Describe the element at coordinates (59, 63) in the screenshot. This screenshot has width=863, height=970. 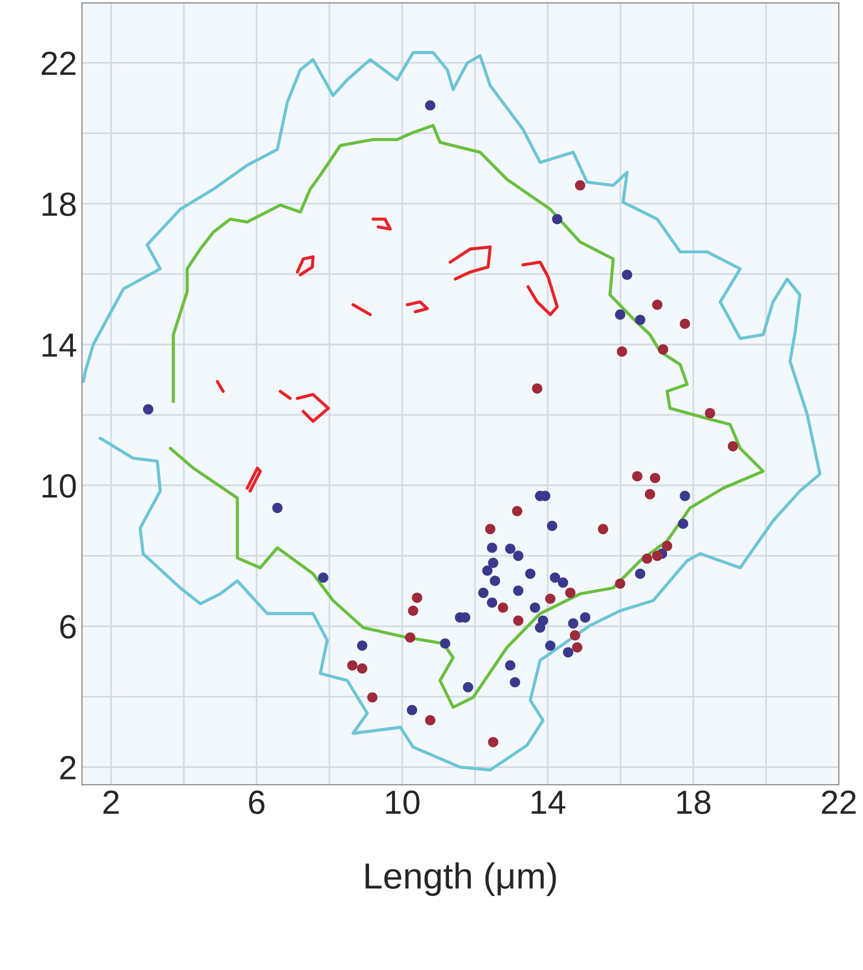
I see `y-tick-label: 22` at that location.